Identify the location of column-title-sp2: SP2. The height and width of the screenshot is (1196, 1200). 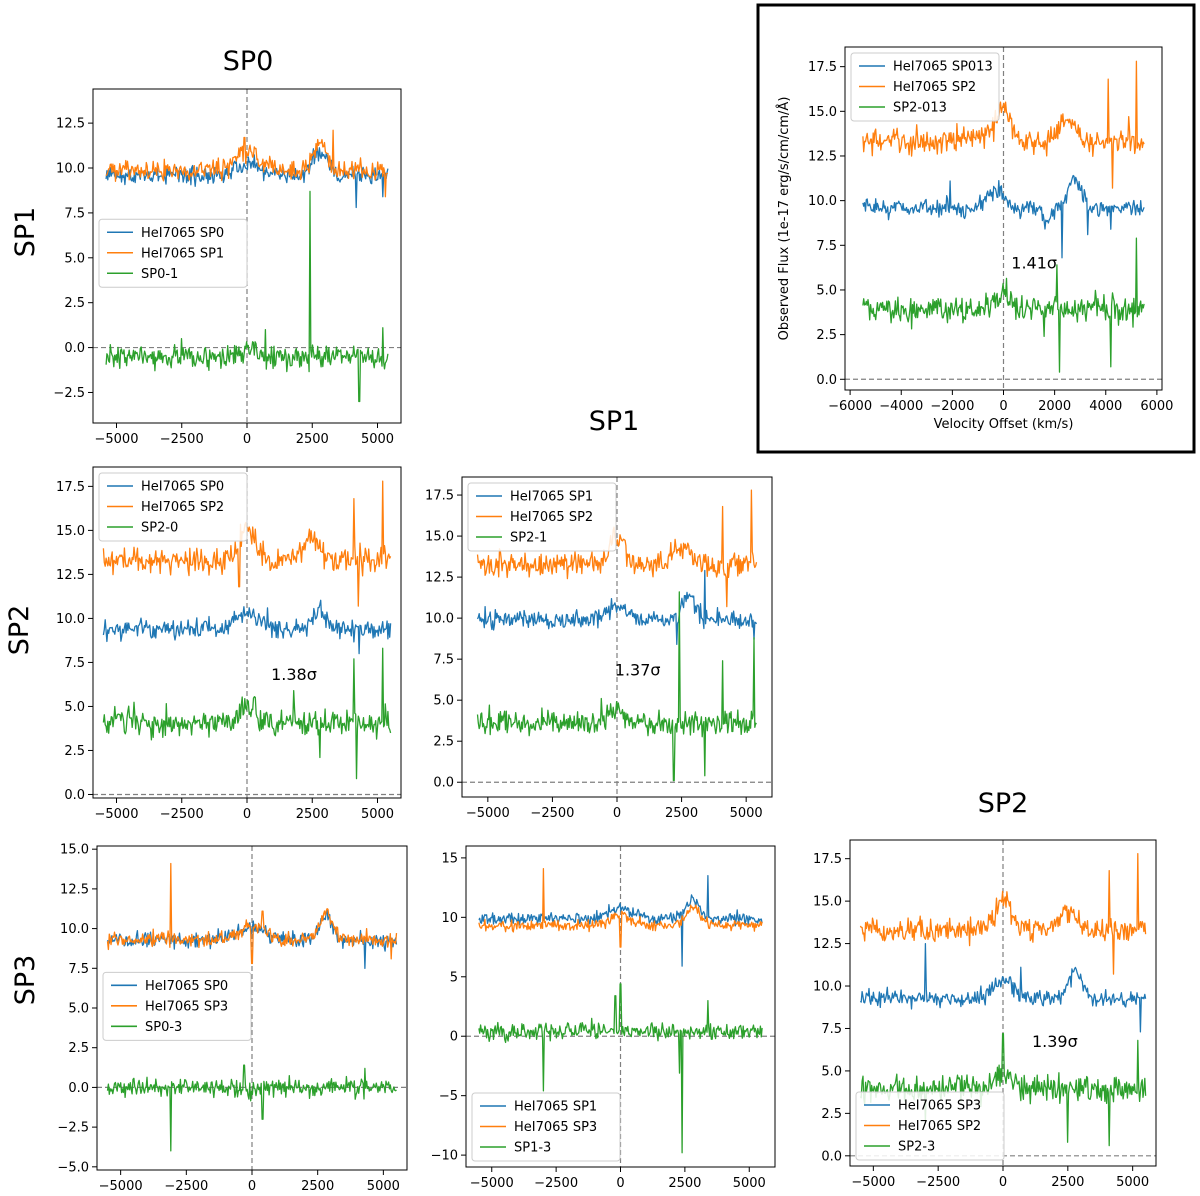
(1003, 803).